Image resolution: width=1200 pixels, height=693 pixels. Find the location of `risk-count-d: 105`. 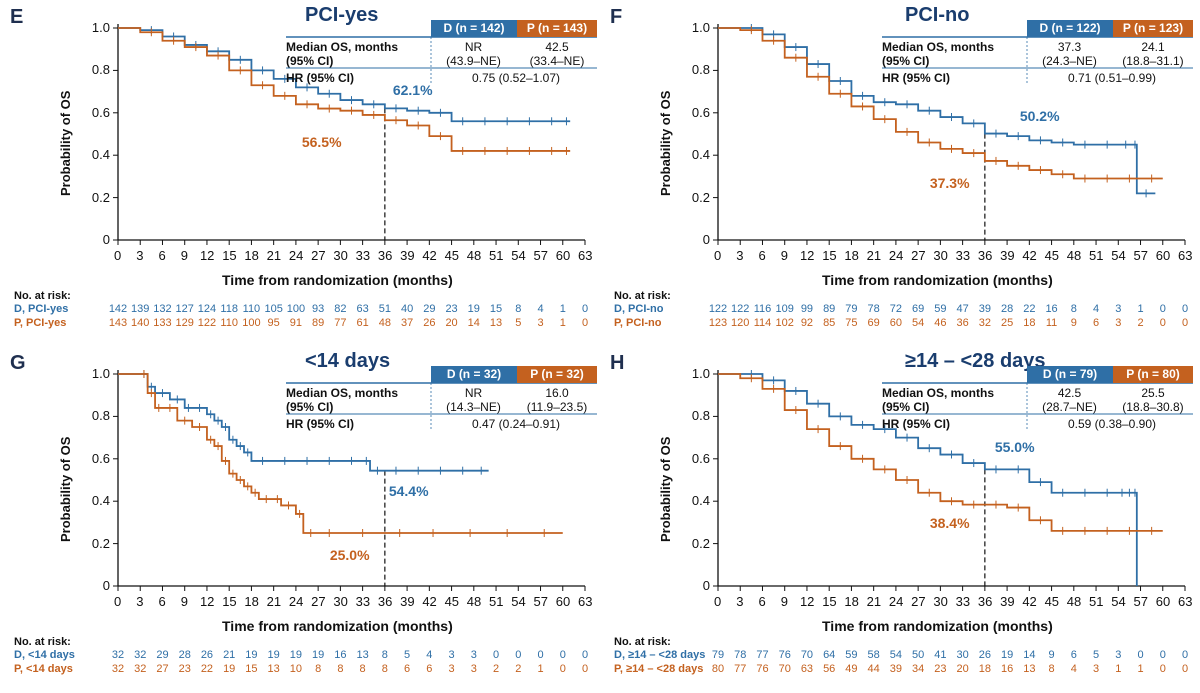

risk-count-d: 105 is located at coordinates (273, 309).